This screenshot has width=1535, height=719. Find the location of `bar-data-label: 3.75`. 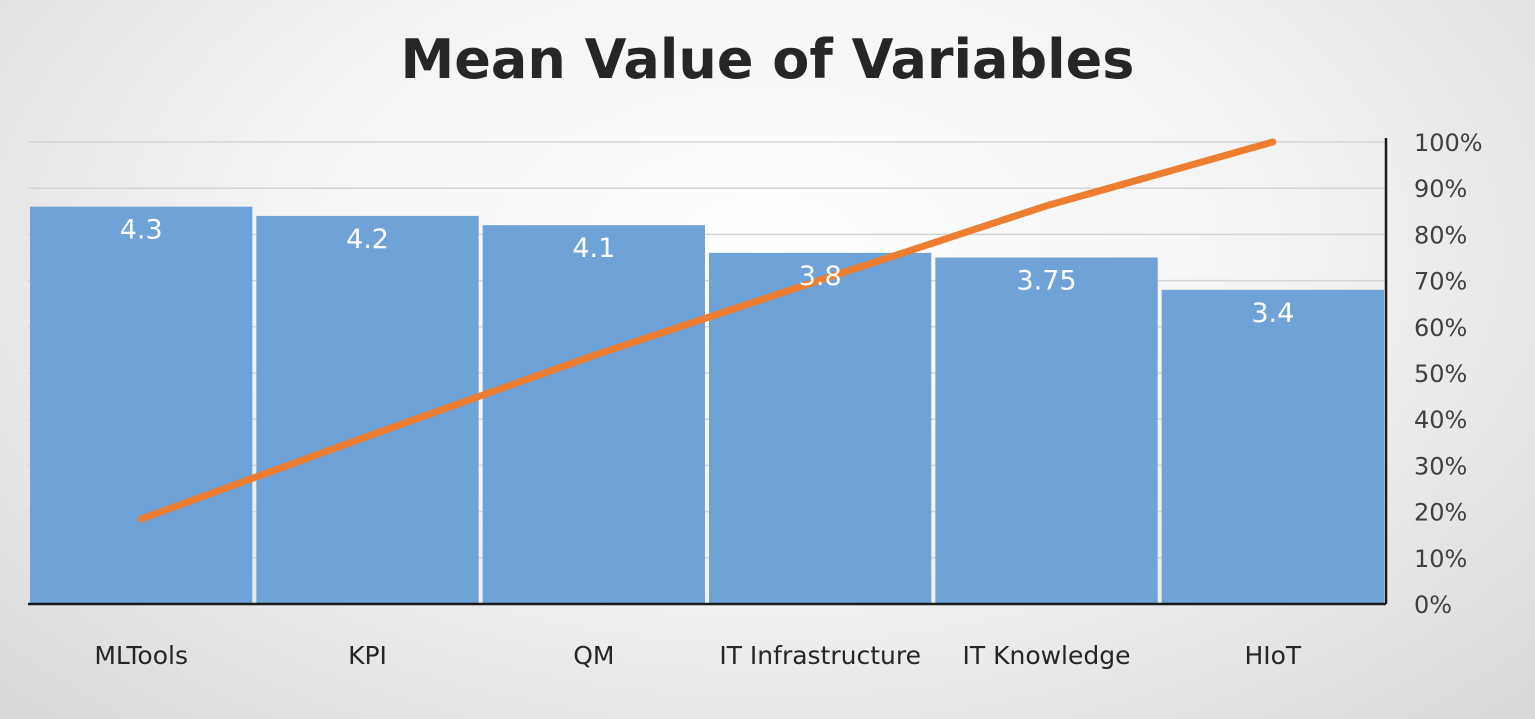

bar-data-label: 3.75 is located at coordinates (1046, 281).